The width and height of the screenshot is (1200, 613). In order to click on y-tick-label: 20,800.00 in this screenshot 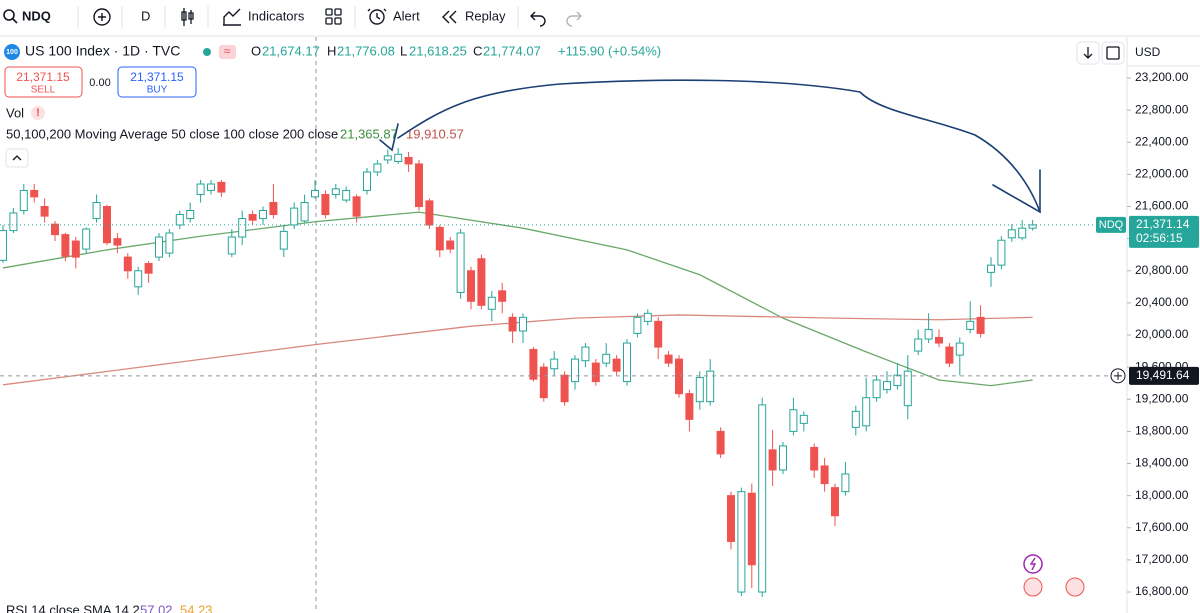, I will do `click(1162, 270)`.